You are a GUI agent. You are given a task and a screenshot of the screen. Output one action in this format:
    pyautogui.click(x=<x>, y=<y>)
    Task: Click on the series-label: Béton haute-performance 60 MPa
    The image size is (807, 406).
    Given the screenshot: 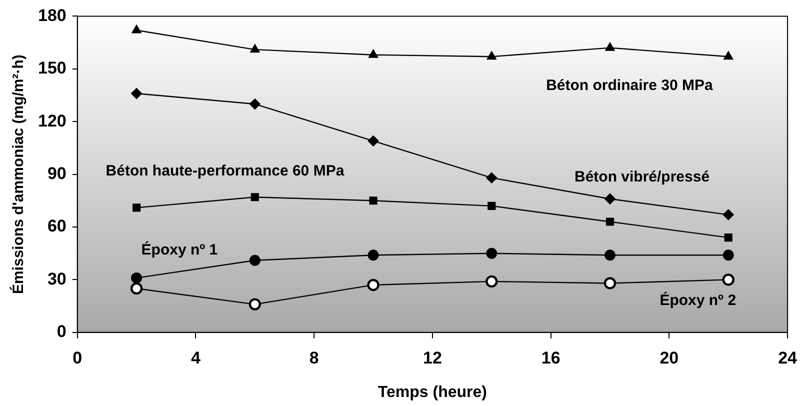 What is the action you would take?
    pyautogui.click(x=225, y=171)
    